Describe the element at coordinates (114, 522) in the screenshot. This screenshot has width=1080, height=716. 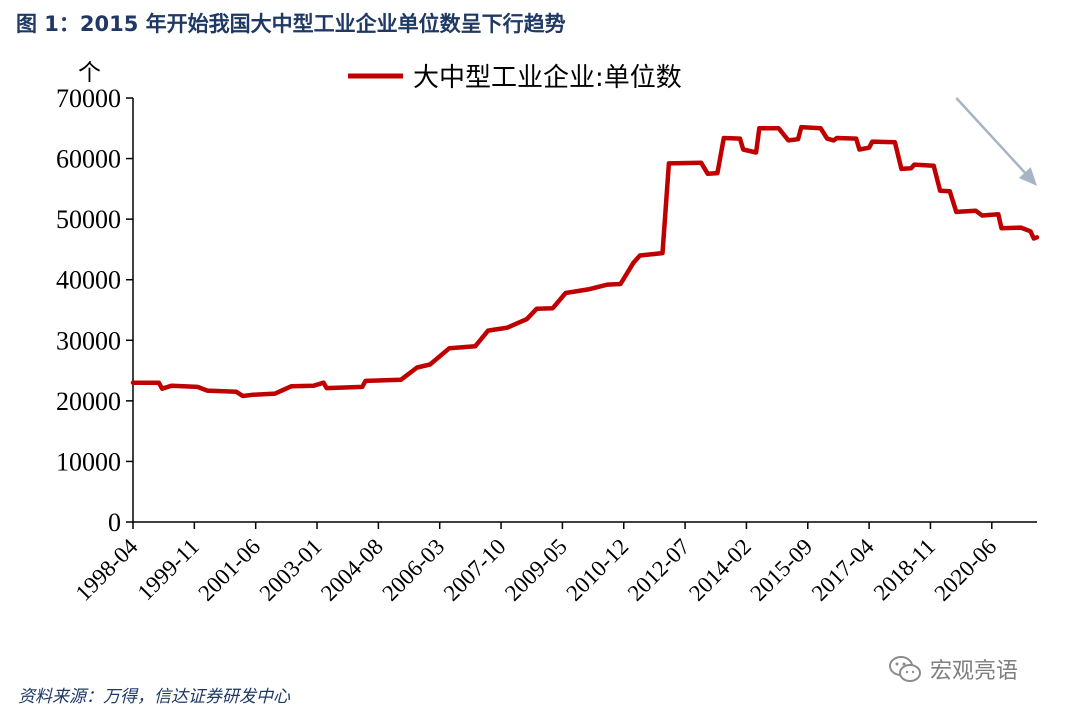
I see `y-tick-label: 0` at that location.